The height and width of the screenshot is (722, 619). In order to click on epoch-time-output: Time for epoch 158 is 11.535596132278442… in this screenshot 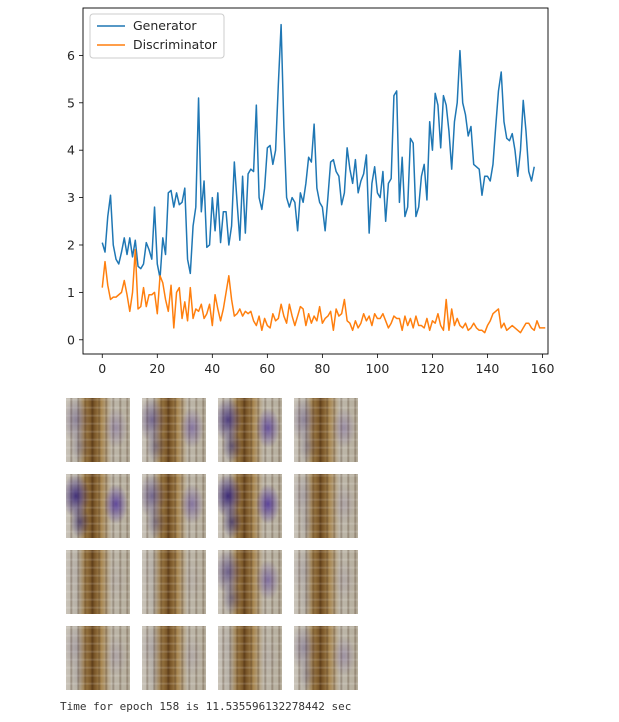, I will do `click(206, 706)`.